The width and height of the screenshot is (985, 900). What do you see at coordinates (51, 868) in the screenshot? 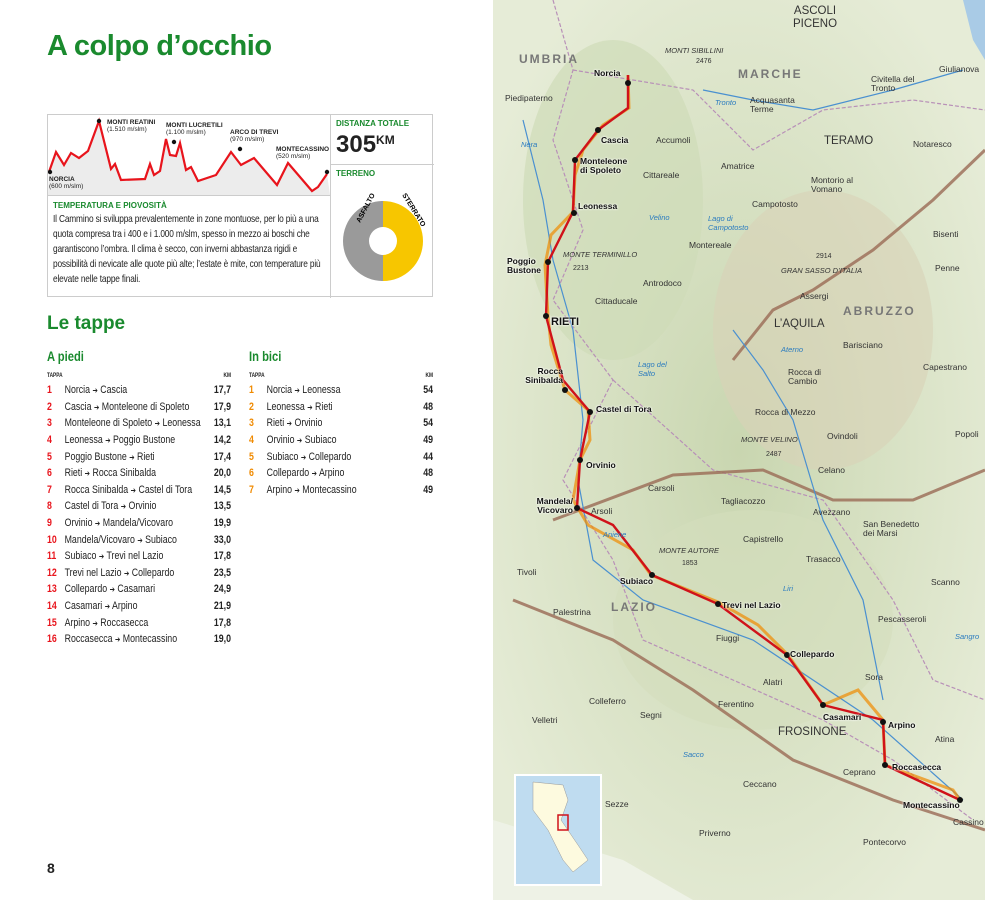
I see `page-number: 8` at bounding box center [51, 868].